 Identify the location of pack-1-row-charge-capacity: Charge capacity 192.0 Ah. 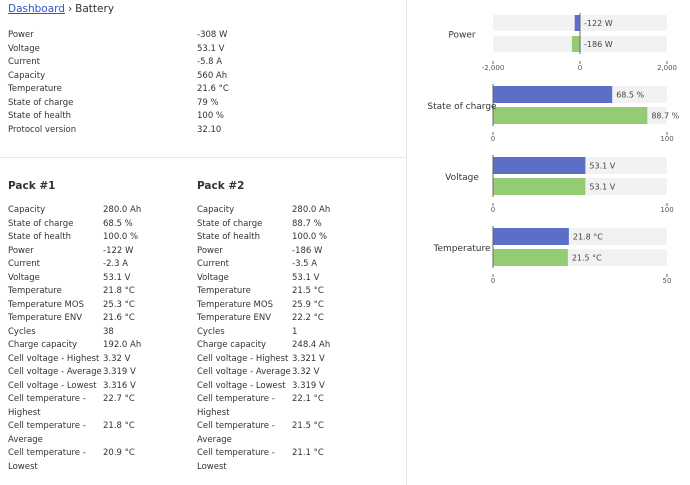
(103, 346).